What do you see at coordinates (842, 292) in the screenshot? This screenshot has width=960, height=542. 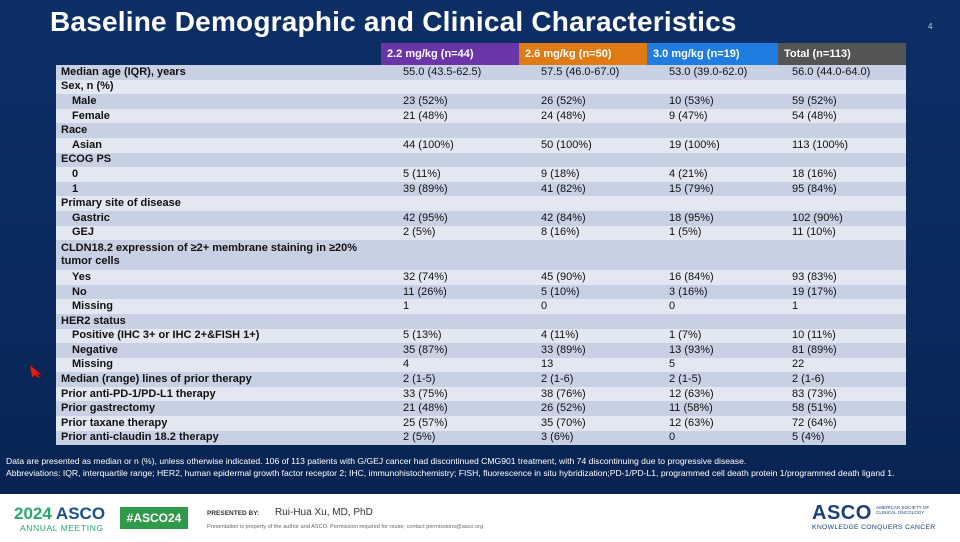 I see `row-value-col-4: 19 (17%)` at bounding box center [842, 292].